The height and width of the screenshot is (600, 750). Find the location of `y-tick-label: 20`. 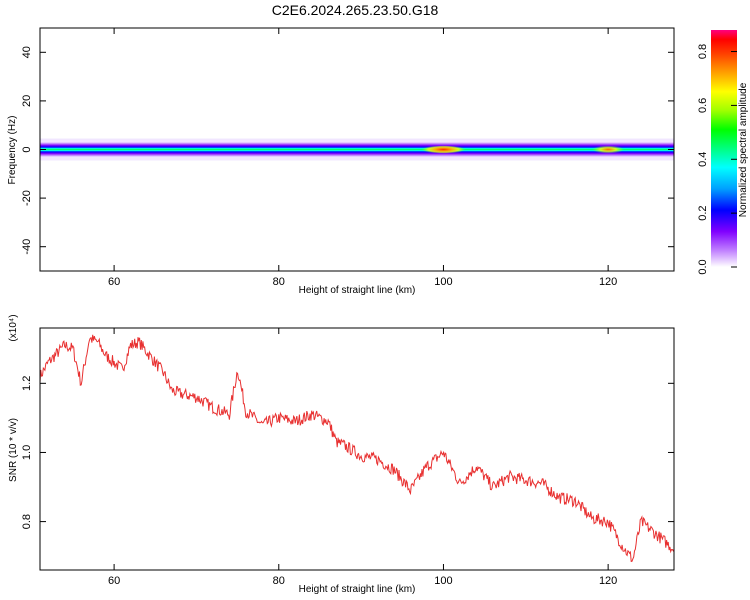

y-tick-label: 20 is located at coordinates (27, 101).